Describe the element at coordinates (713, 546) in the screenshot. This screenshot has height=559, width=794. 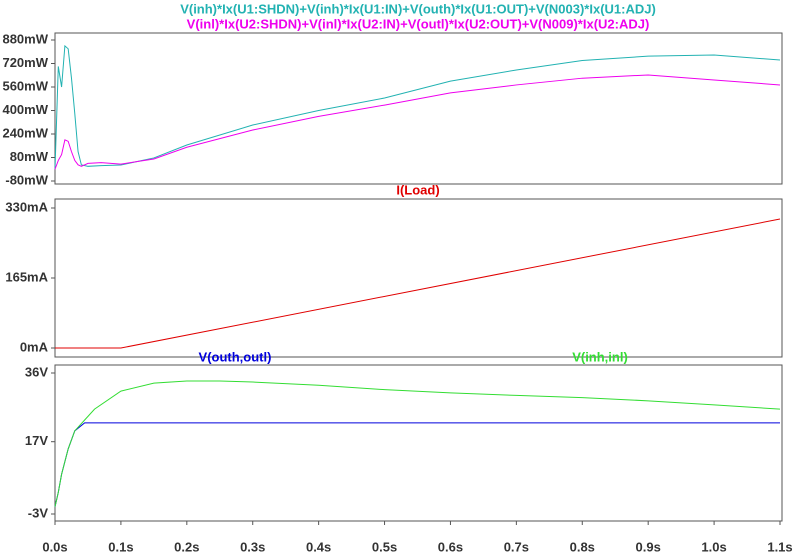
I see `x-tick-label: 1.0s` at that location.